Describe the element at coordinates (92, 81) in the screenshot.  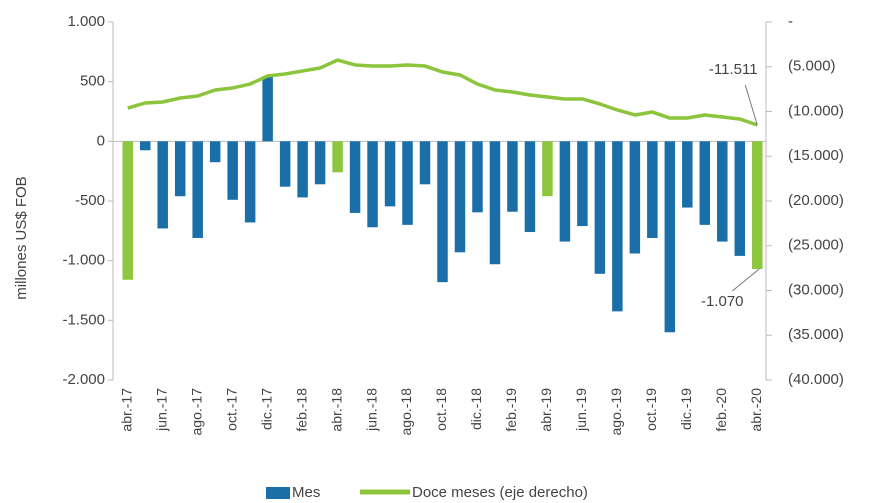
I see `y-tick-label: 500` at that location.